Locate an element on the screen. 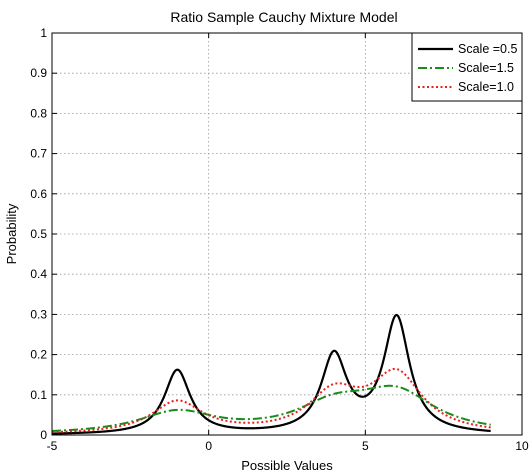  legend: Scale =0.5 Scale=1.5 Scale=1.0 is located at coordinates (467, 67).